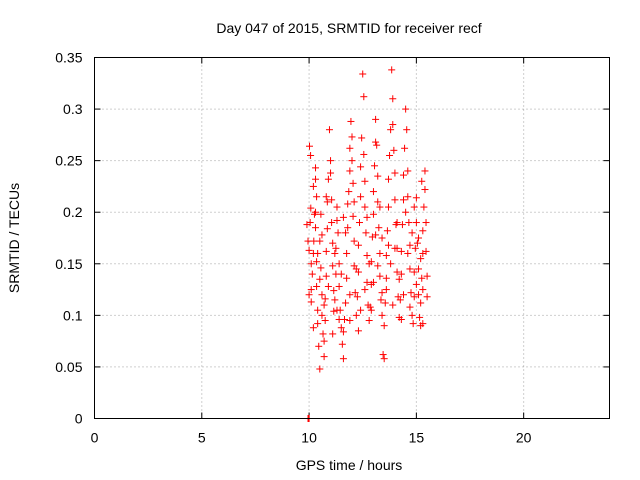 The width and height of the screenshot is (640, 480). What do you see at coordinates (79, 419) in the screenshot?
I see `y-tick-label: 0` at bounding box center [79, 419].